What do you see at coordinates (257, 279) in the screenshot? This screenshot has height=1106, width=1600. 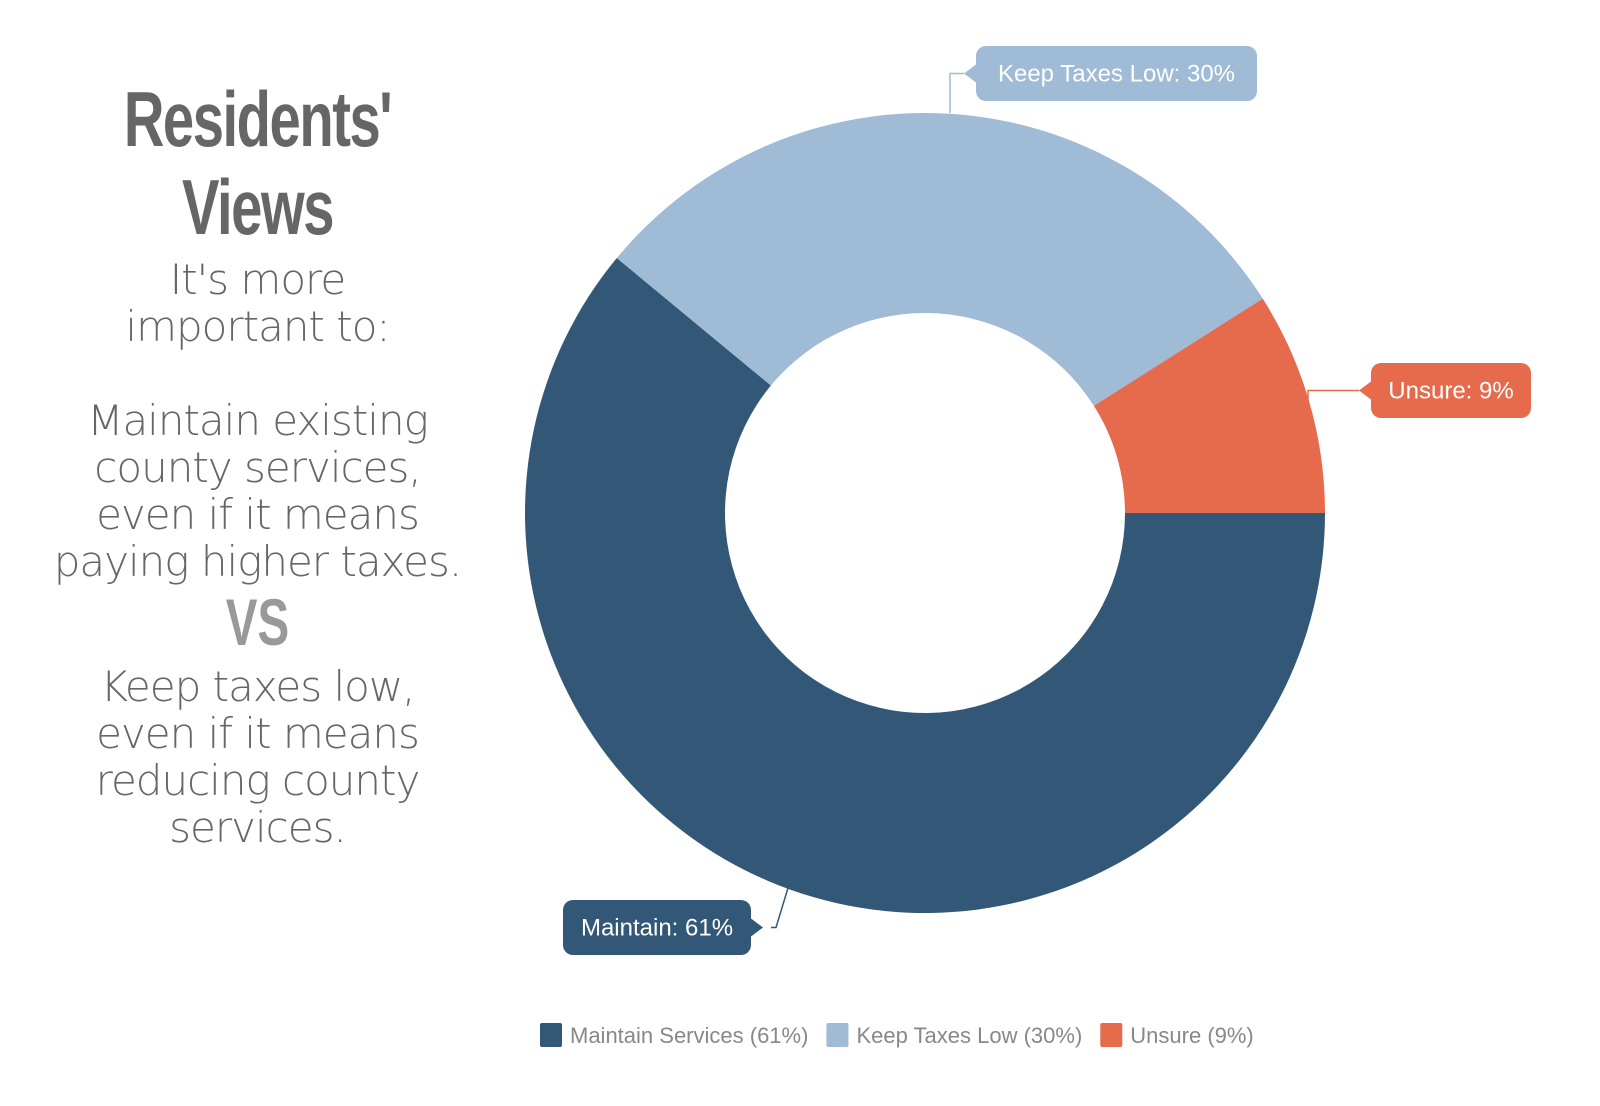 I see `intro-line: It's more` at bounding box center [257, 279].